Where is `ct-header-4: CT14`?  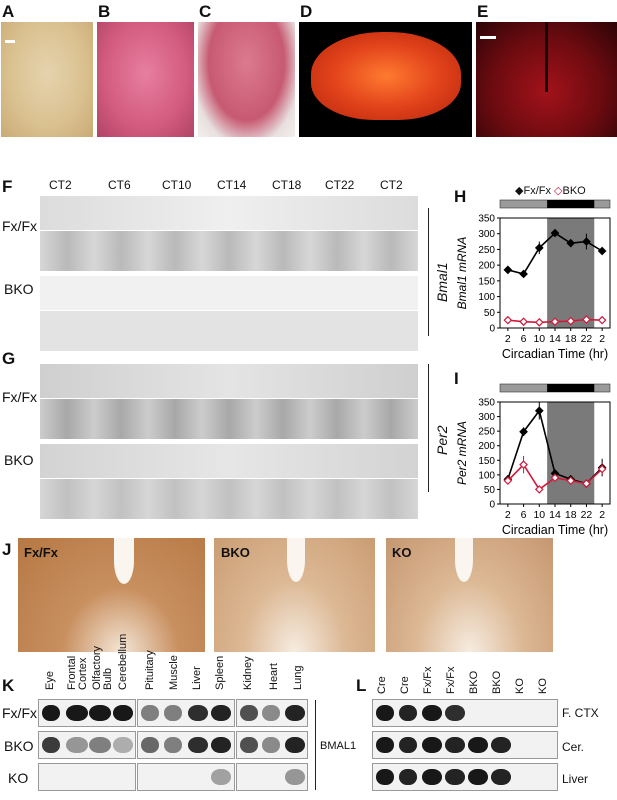
ct-header-4: CT14 is located at coordinates (232, 185).